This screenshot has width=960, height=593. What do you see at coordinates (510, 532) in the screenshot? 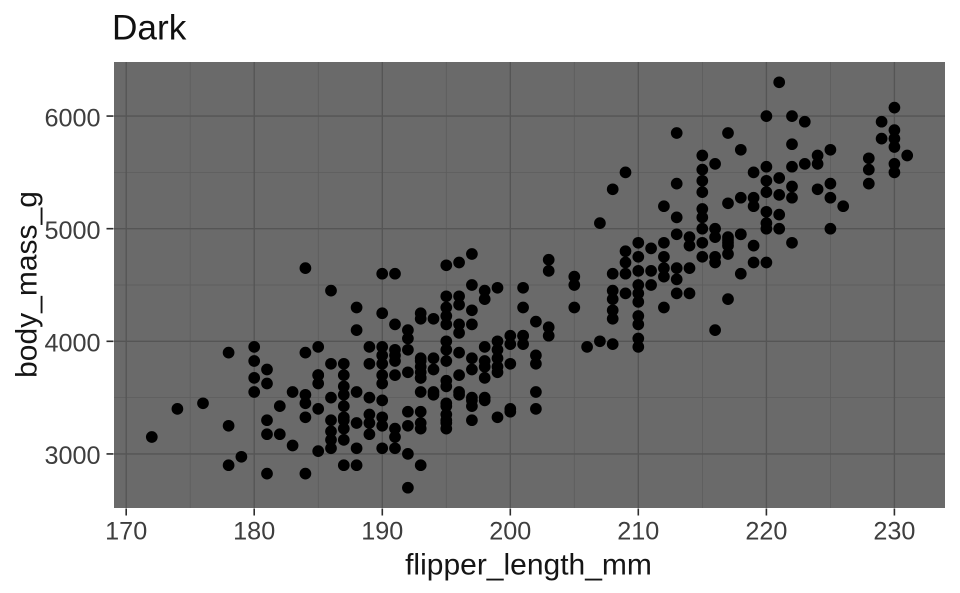
I see `svg-text: 200` at bounding box center [510, 532].